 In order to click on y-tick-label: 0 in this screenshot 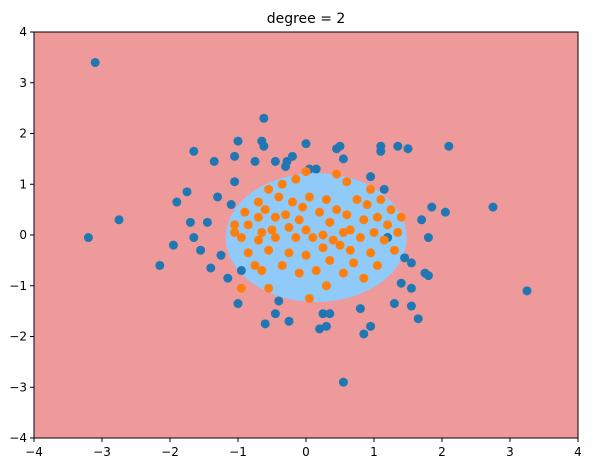, I will do `click(23, 235)`.